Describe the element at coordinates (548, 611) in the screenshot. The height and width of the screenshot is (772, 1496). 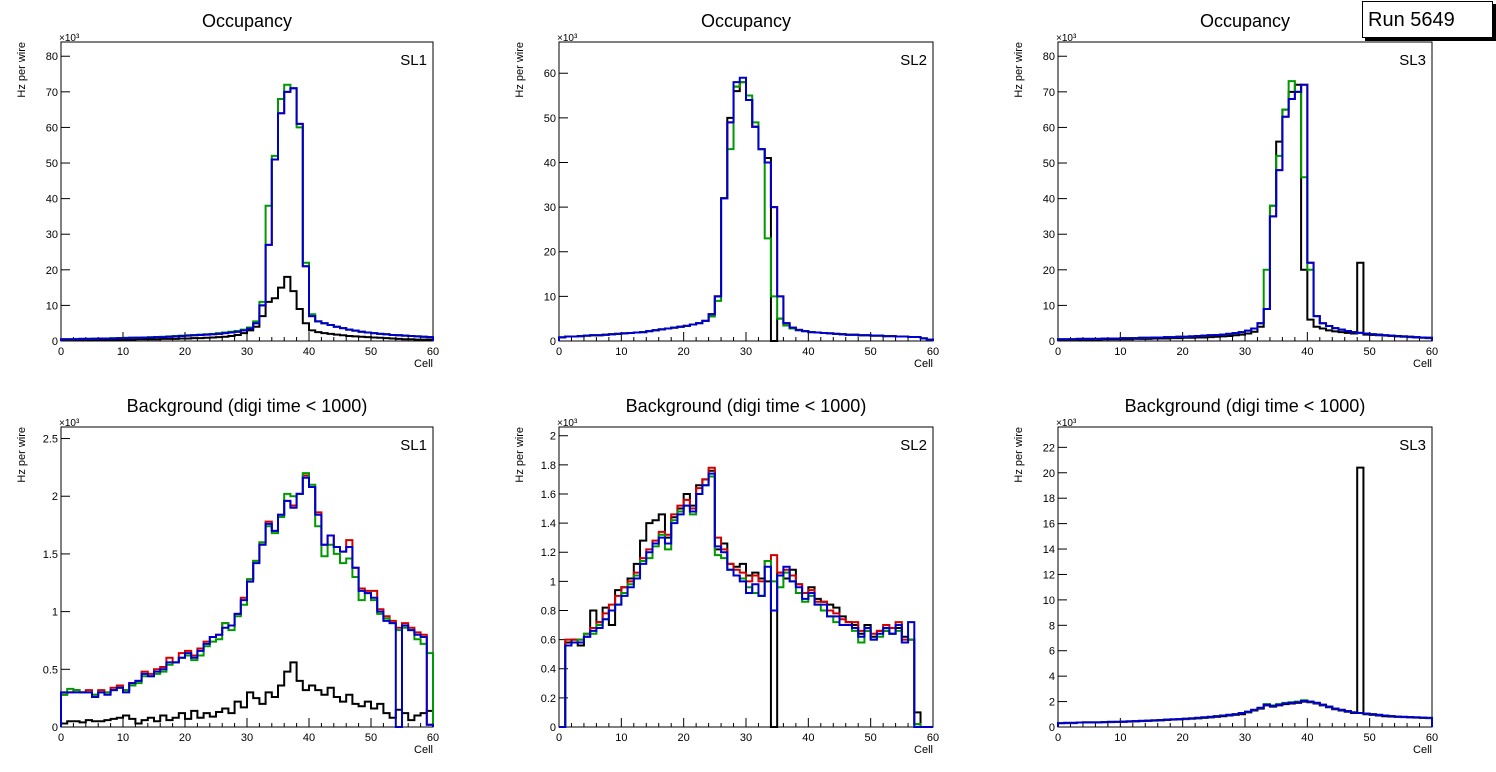
I see `y-tick-label: 0.8` at that location.